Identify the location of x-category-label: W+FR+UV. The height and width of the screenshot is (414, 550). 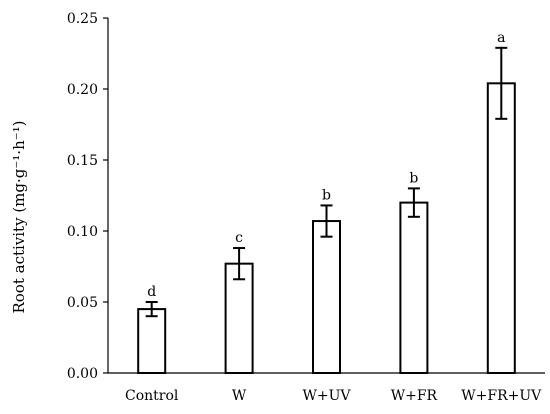
(501, 396).